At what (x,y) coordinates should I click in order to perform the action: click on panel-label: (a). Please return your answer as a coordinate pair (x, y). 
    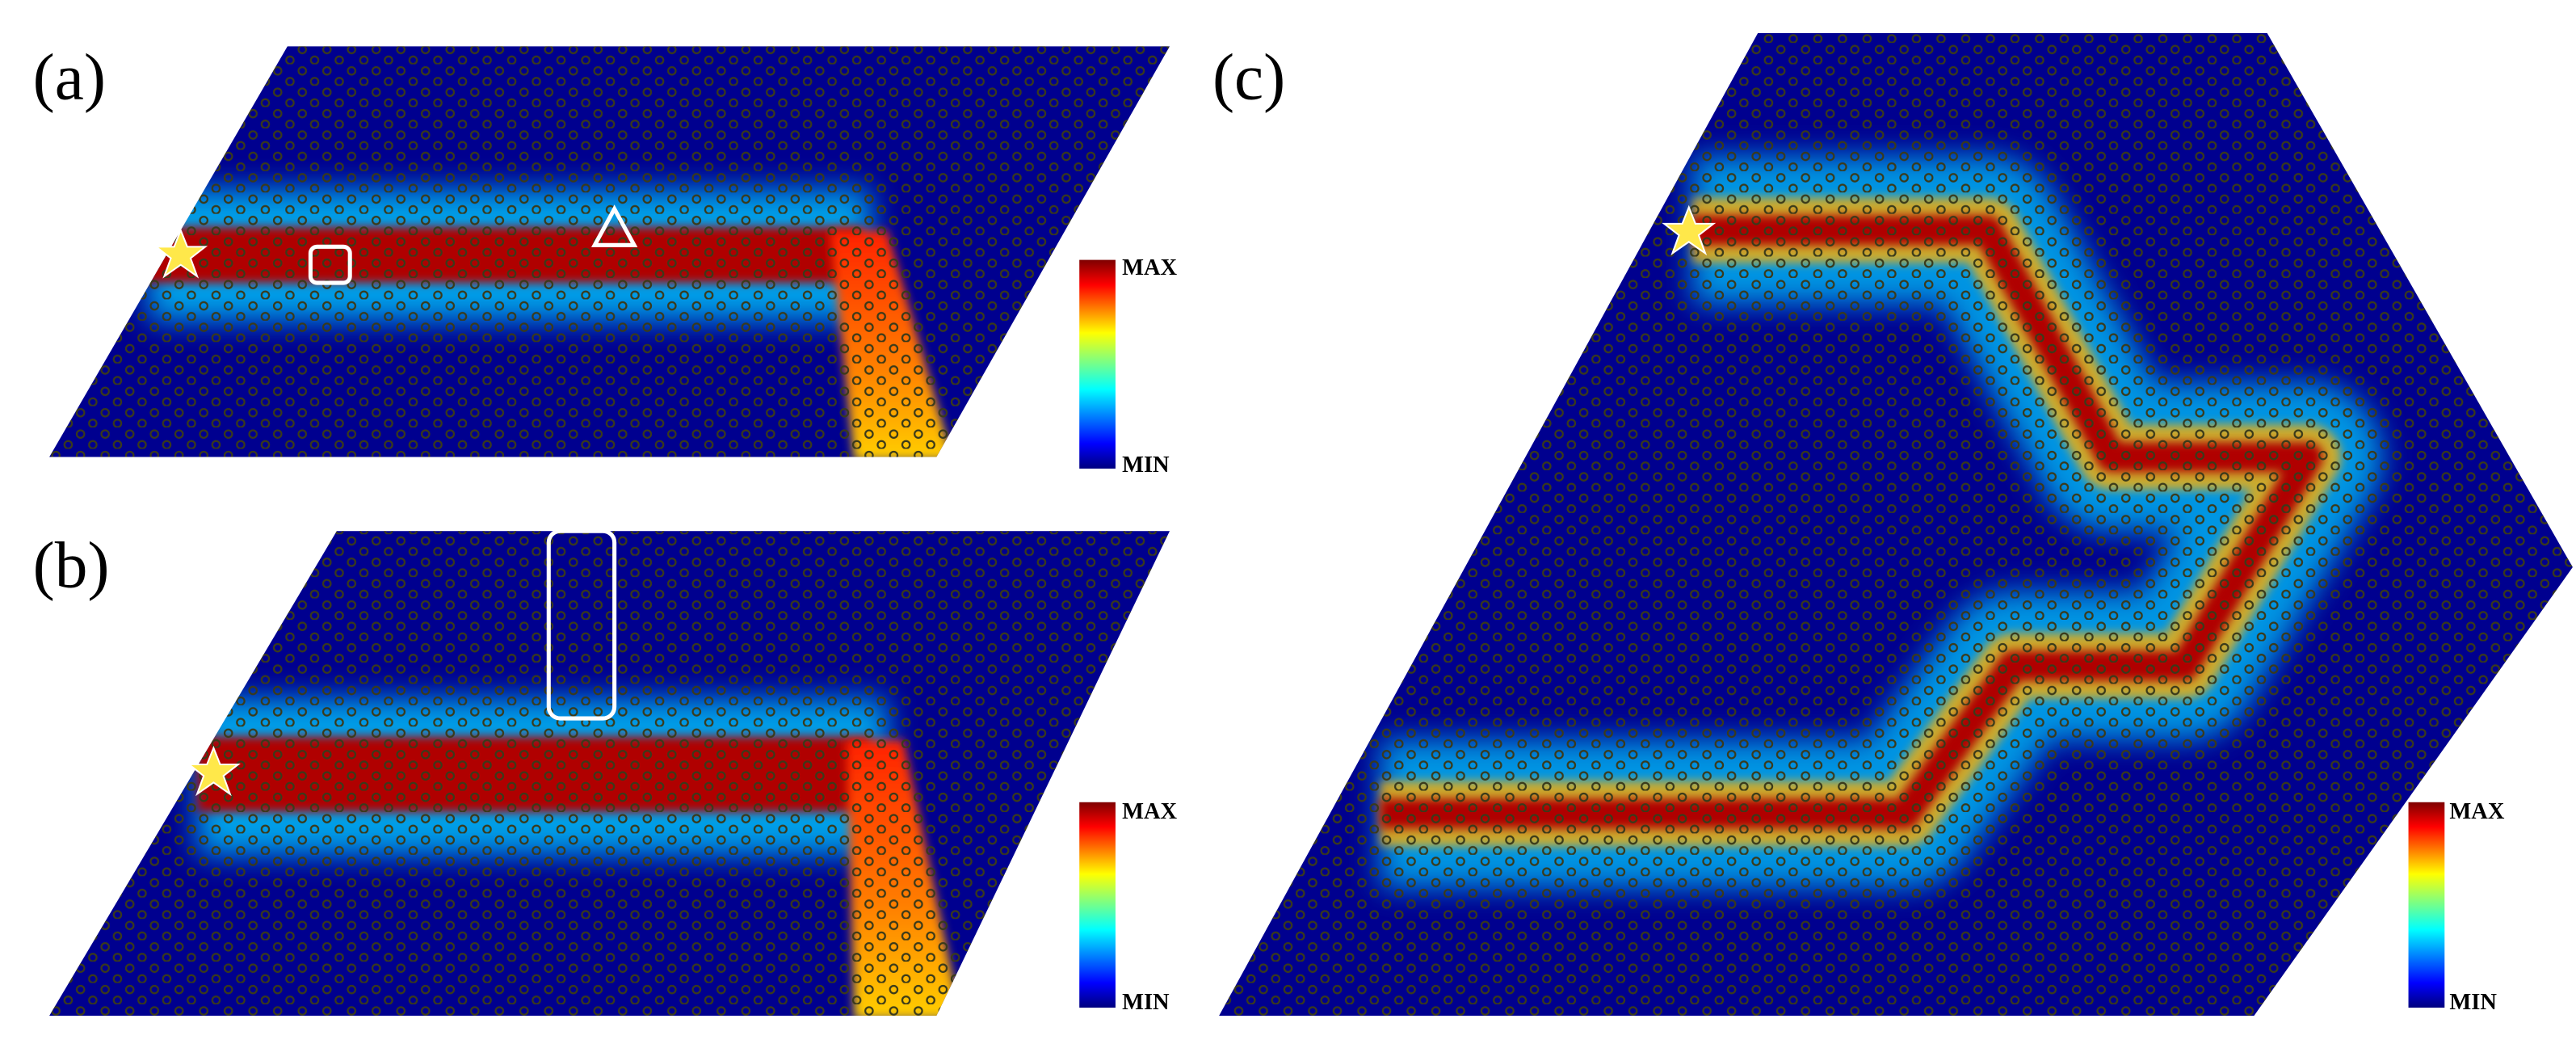
    Looking at the image, I should click on (69, 76).